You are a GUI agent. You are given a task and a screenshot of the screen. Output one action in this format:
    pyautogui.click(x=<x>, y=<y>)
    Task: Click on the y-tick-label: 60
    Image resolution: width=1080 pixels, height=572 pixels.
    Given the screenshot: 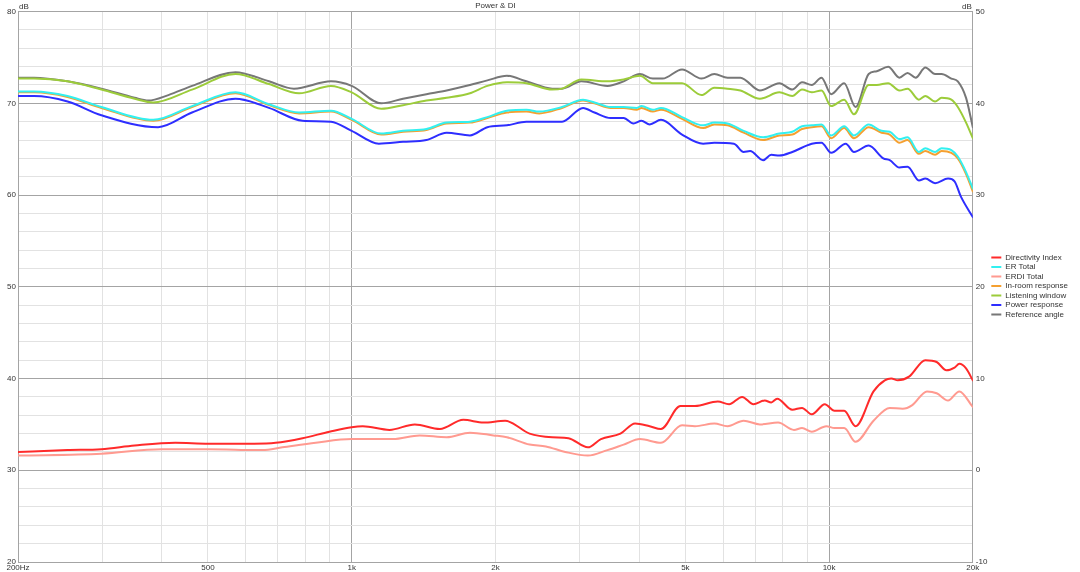 What is the action you would take?
    pyautogui.click(x=12, y=195)
    